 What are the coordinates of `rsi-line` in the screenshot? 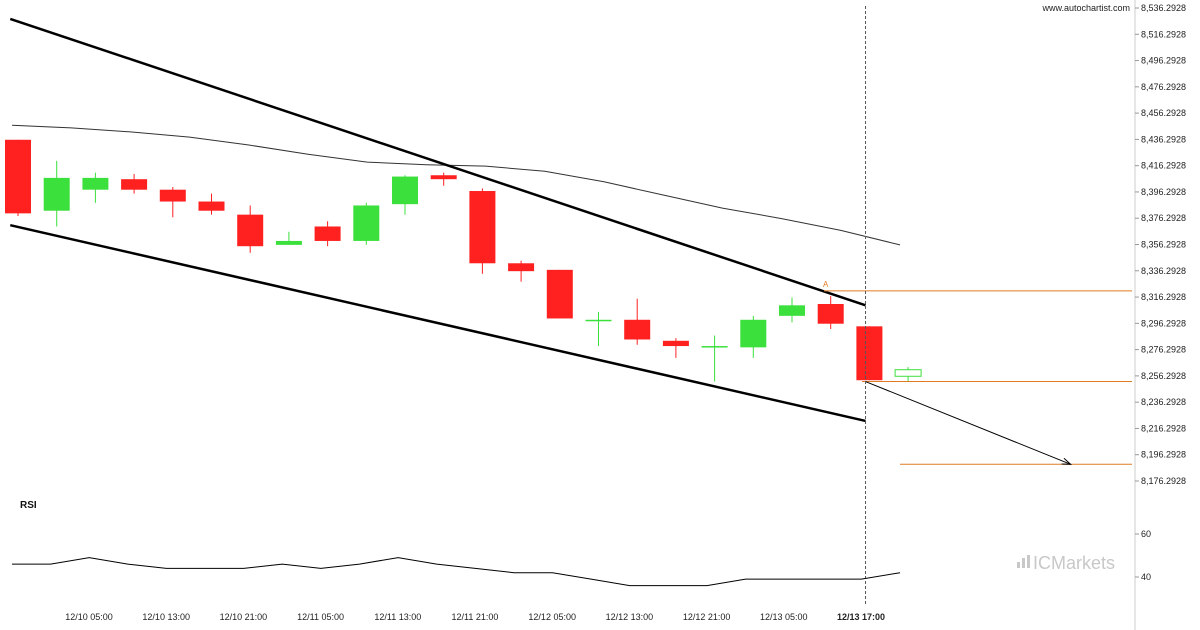 It's located at (456, 572).